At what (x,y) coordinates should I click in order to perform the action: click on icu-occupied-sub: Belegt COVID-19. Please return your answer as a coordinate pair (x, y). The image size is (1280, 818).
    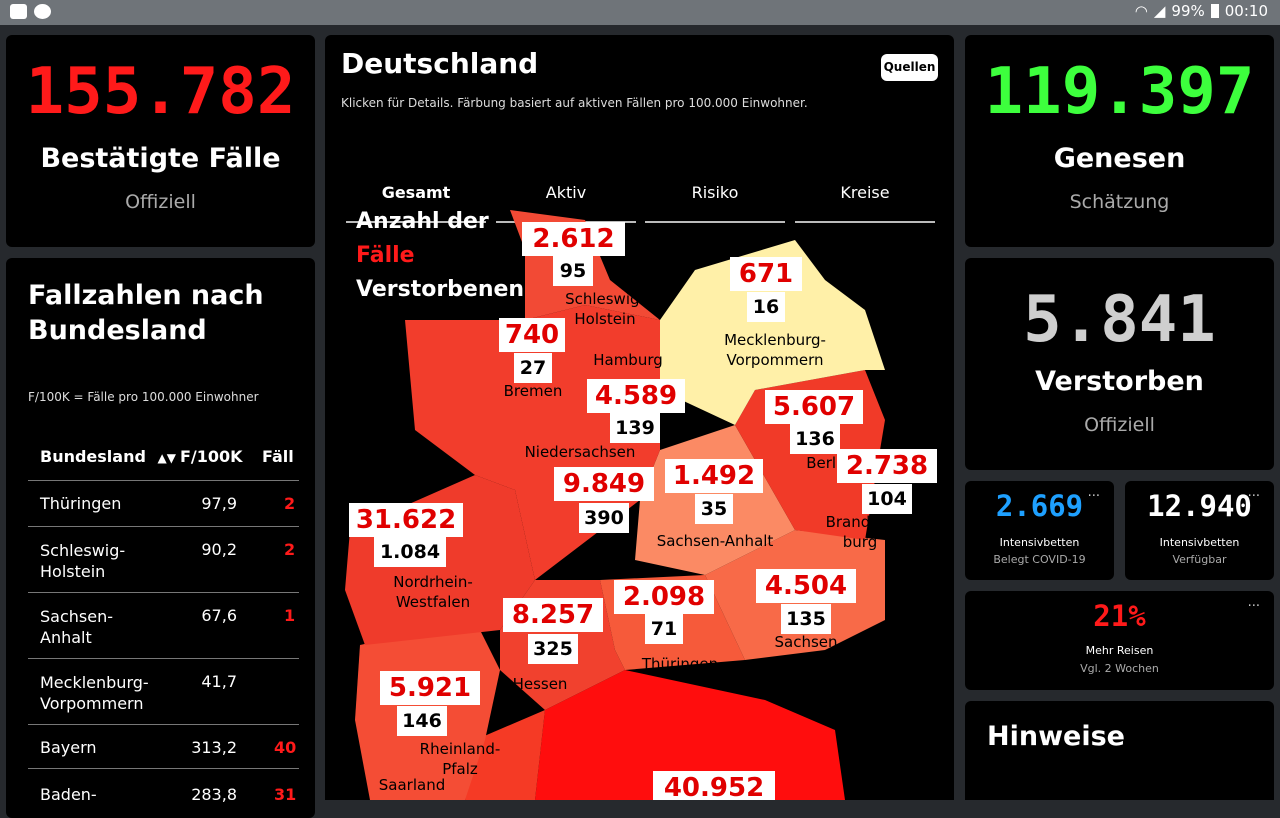
    Looking at the image, I should click on (1039, 559).